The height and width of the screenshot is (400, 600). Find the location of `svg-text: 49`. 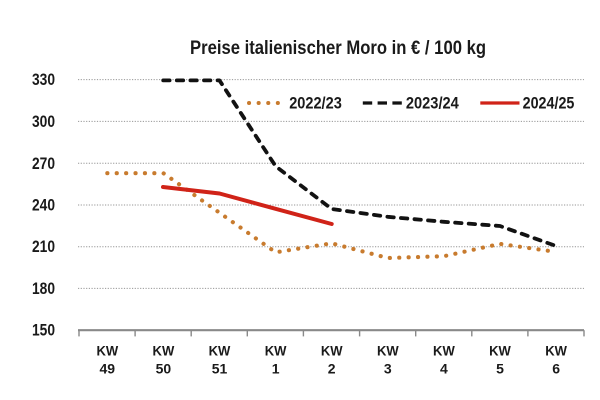

svg-text: 49 is located at coordinates (108, 369).